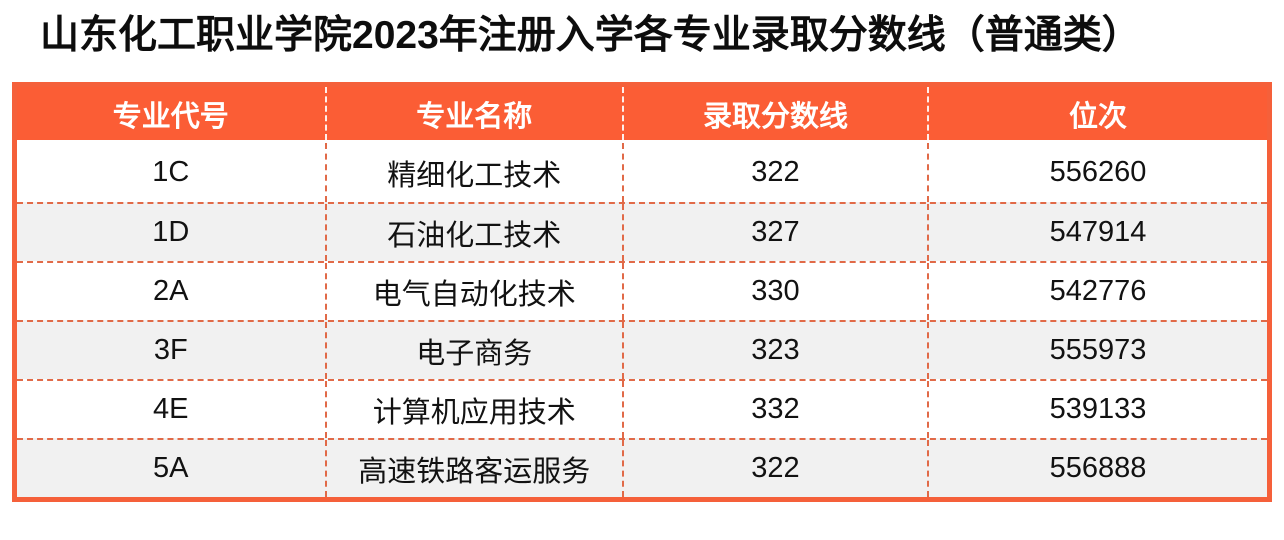 This screenshot has width=1284, height=540. Describe the element at coordinates (1097, 172) in the screenshot. I see `cell-rank: 556260` at that location.